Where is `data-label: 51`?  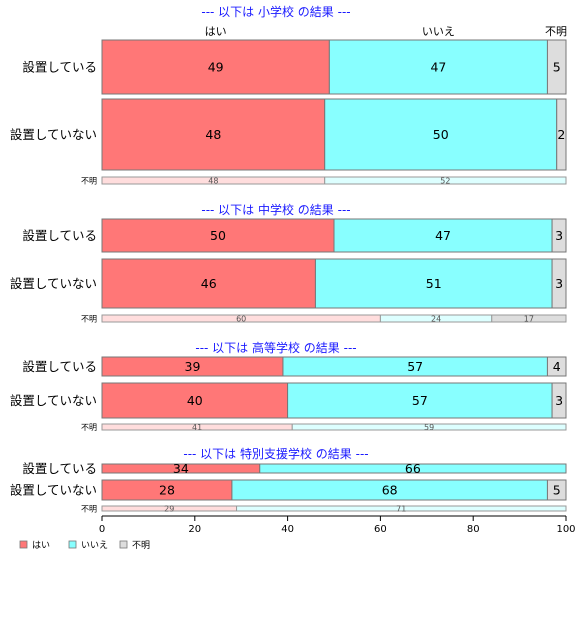
data-label: 51 is located at coordinates (434, 283).